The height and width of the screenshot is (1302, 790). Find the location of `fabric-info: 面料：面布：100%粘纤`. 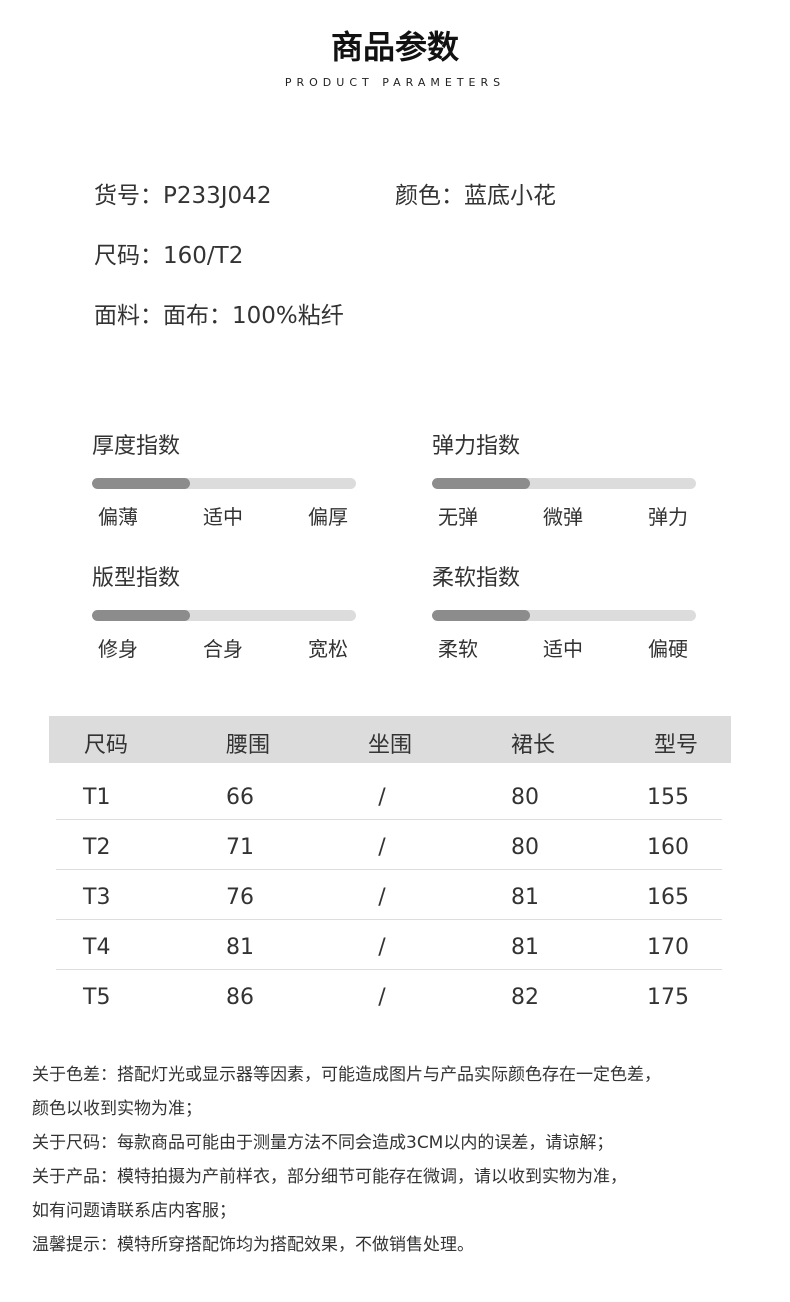

fabric-info: 面料：面布：100%粘纤 is located at coordinates (219, 316).